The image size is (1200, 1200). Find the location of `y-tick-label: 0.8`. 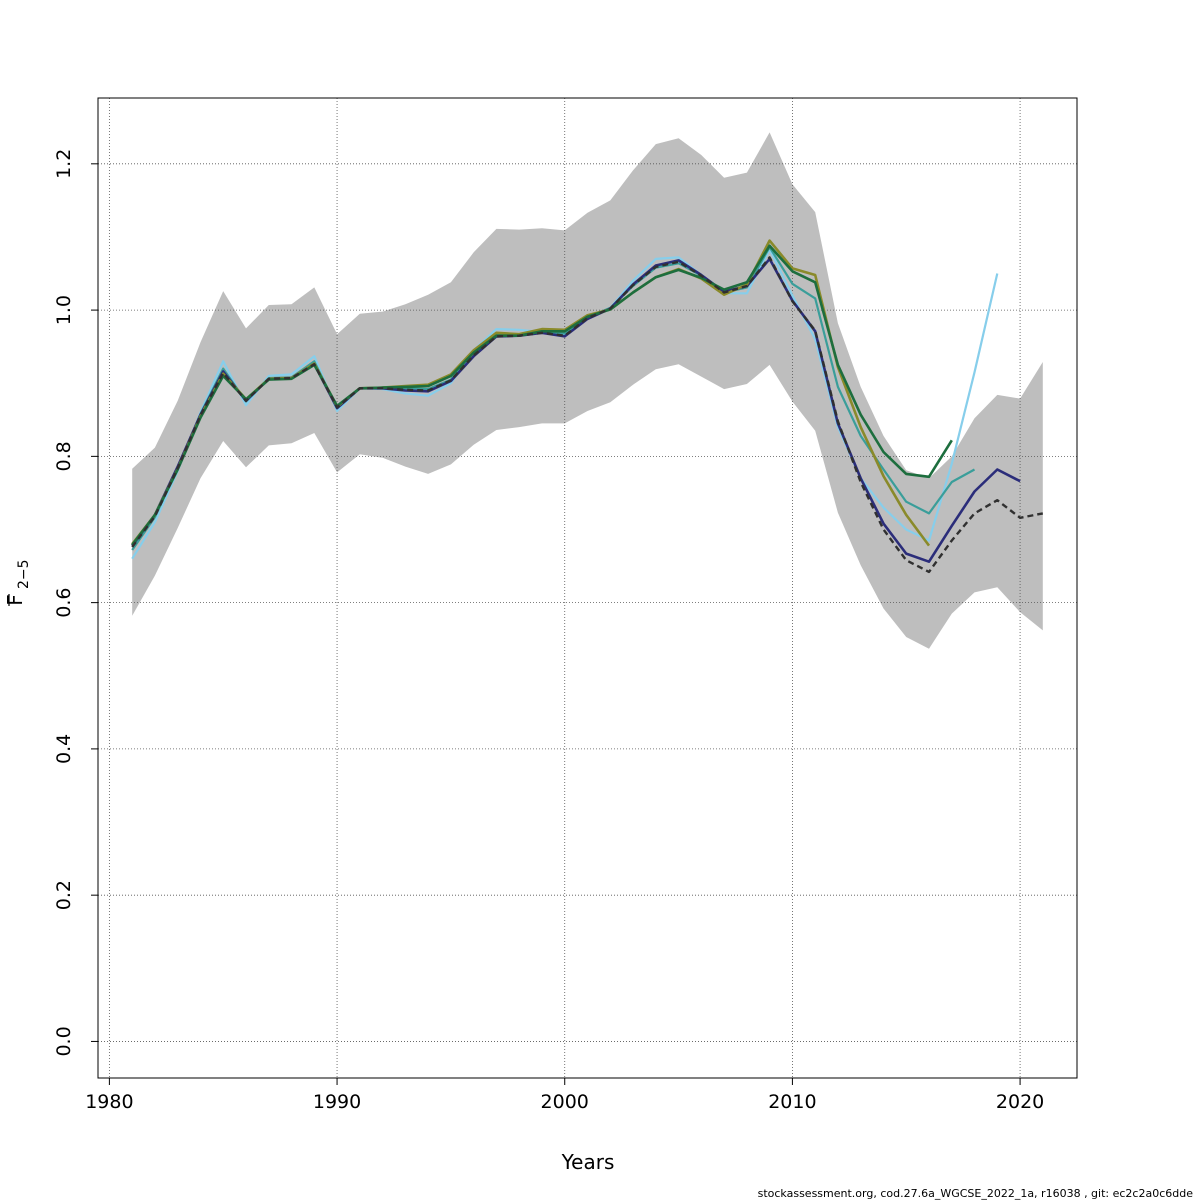

y-tick-label: 0.8 is located at coordinates (64, 456).